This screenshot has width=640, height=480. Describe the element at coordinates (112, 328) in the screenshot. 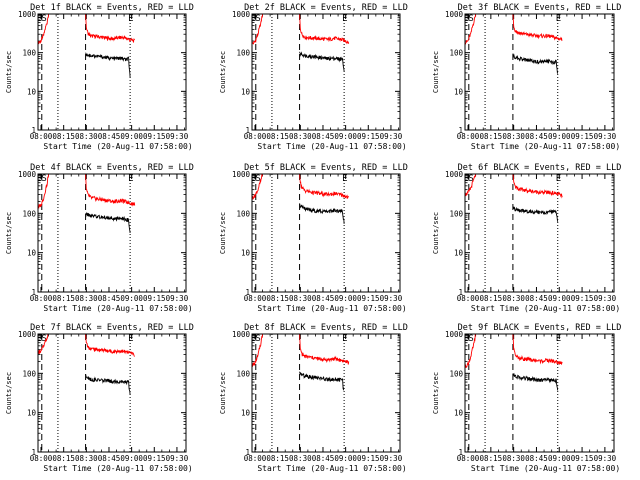

I see `chart-title: Det 7f BLACK = Events, RED = LLD` at that location.